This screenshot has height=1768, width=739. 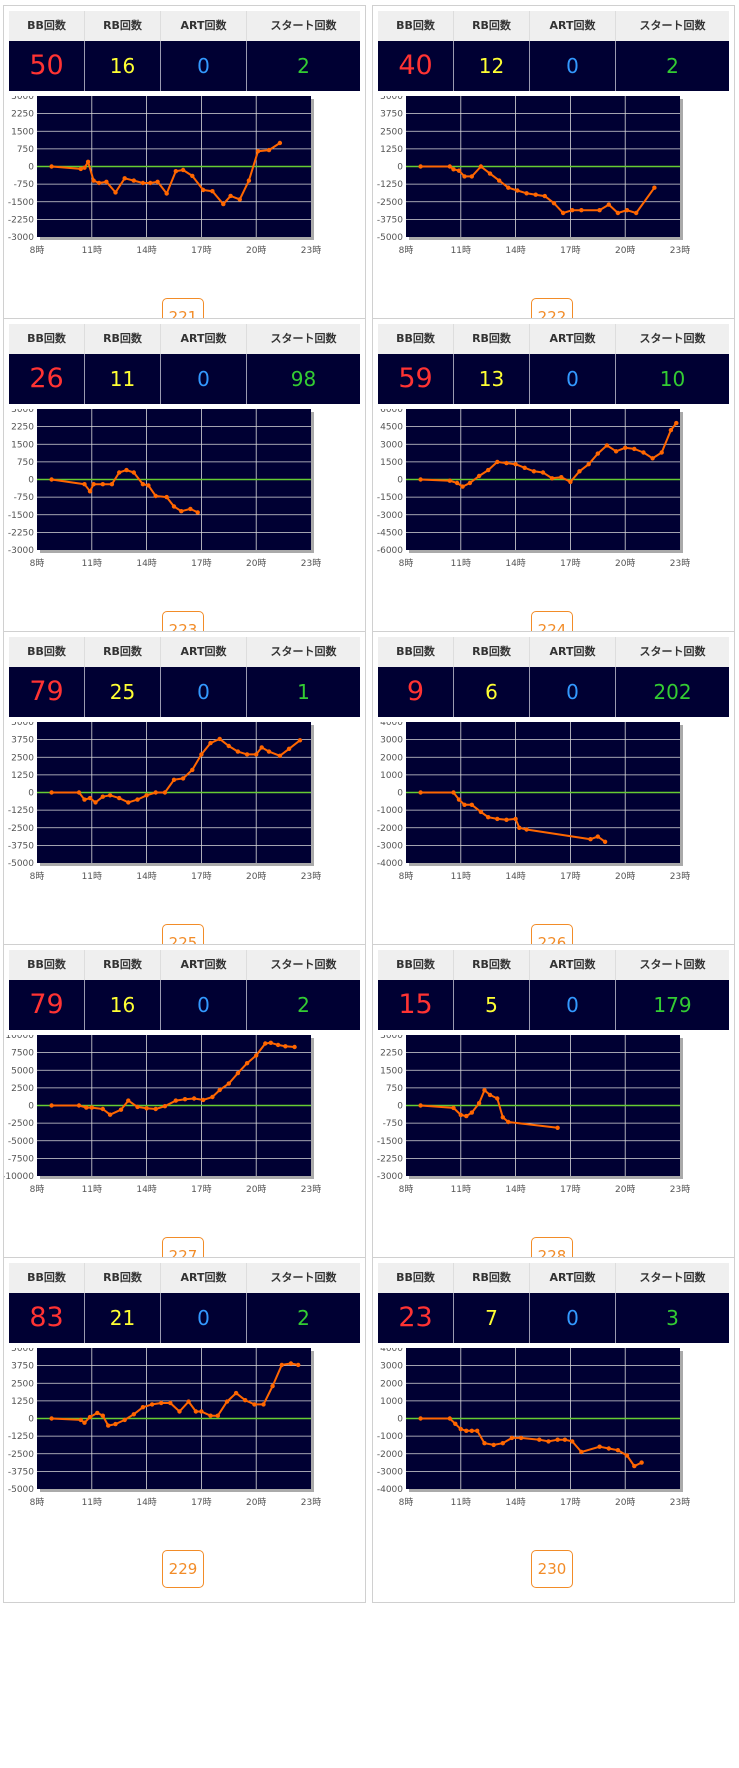 I want to click on y-tick-label: 2500, so click(x=22, y=758).